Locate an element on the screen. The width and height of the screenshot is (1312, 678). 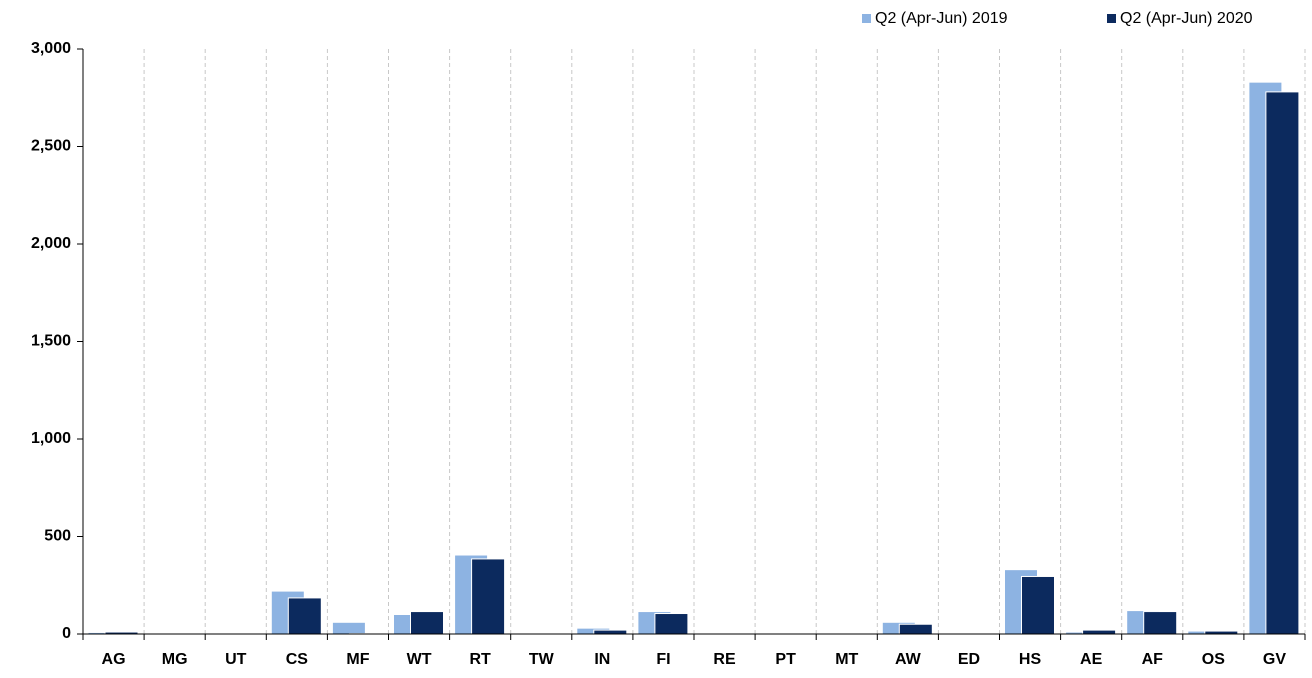
y-tick-label: 0 is located at coordinates (66, 633).